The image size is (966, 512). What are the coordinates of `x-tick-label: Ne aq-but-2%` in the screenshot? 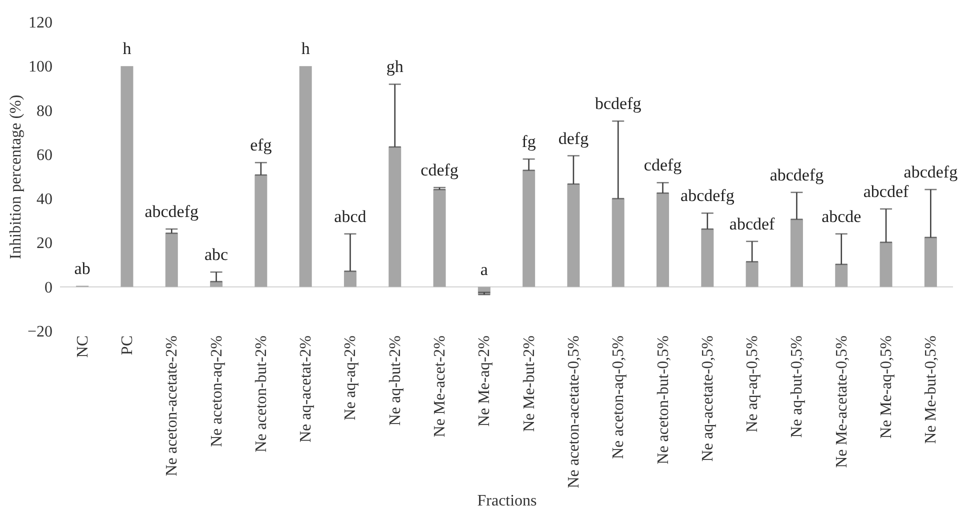 It's located at (395, 381).